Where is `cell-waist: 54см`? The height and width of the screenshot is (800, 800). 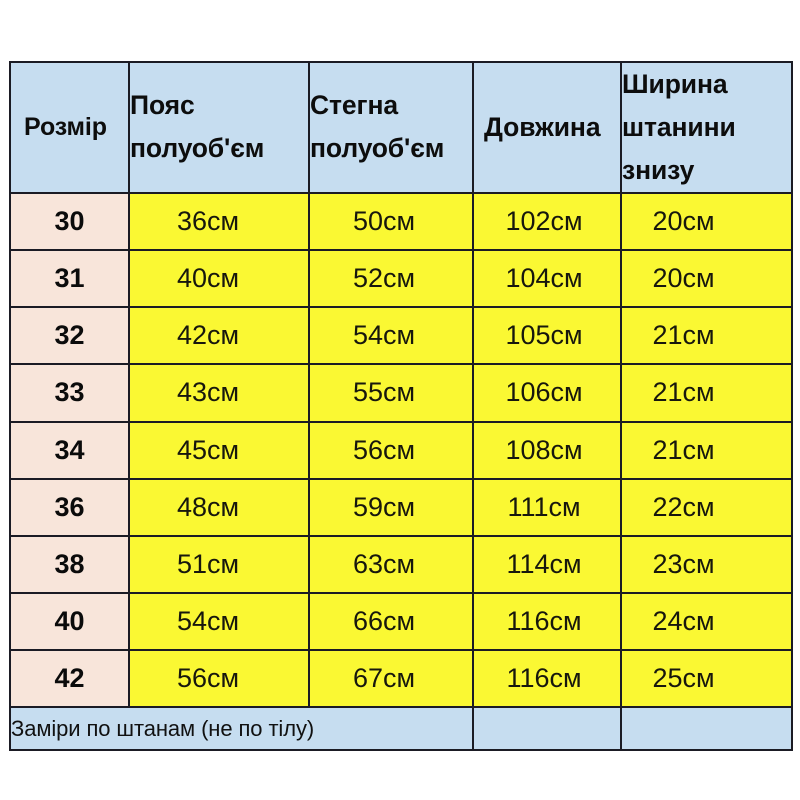
cell-waist: 54см is located at coordinates (219, 622).